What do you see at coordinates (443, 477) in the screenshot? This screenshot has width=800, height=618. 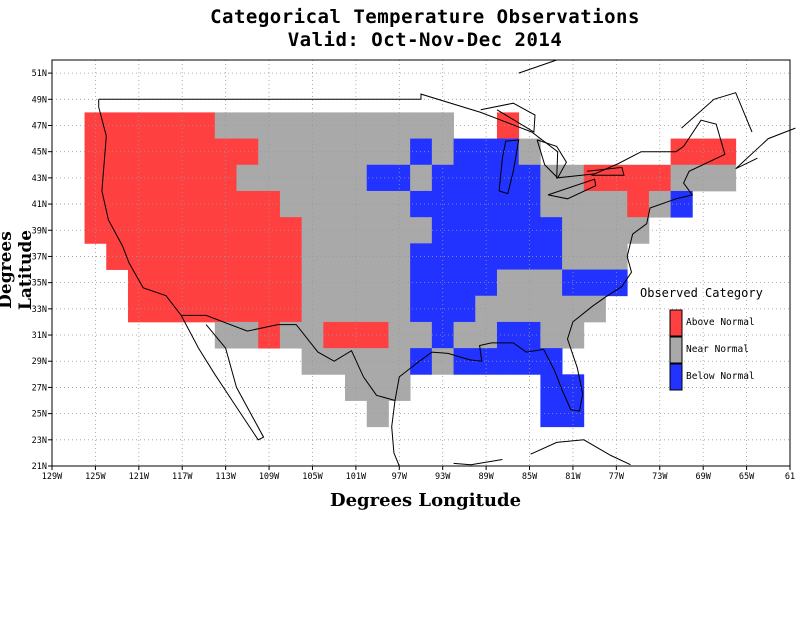 I see `x-tick-label: 93W` at bounding box center [443, 477].